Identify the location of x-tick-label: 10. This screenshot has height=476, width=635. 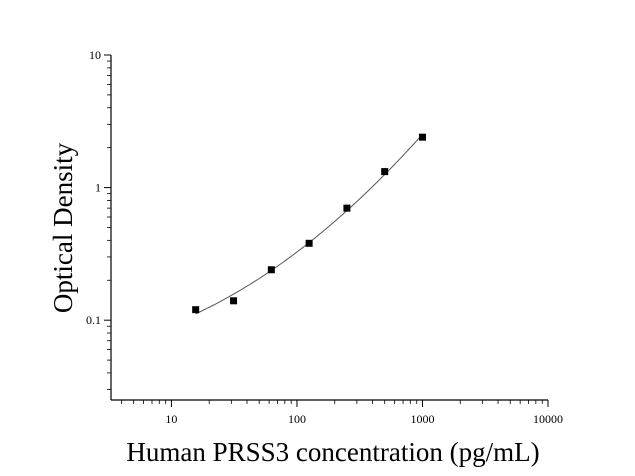
(171, 419).